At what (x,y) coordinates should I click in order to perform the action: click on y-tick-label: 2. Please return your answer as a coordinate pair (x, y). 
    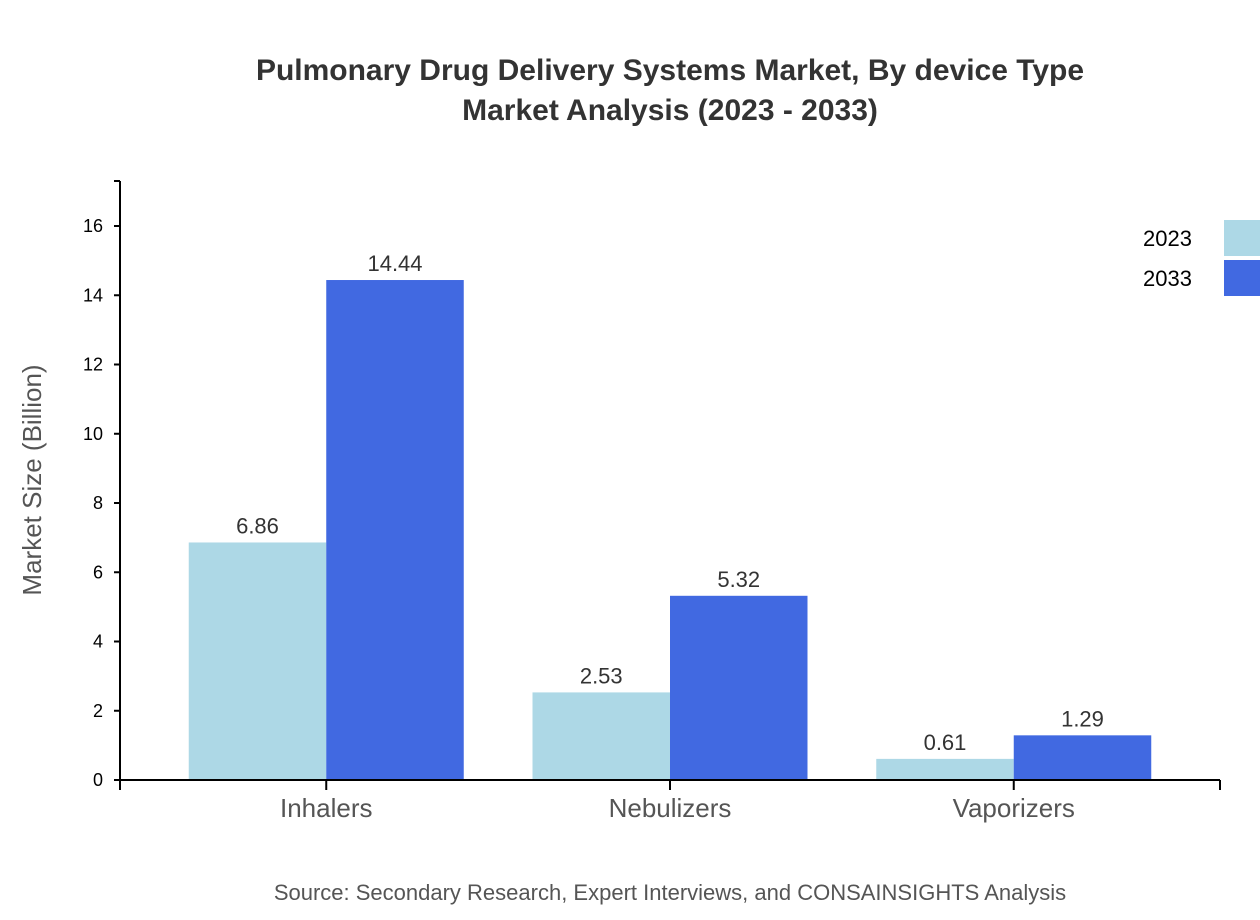
    Looking at the image, I should click on (98, 711).